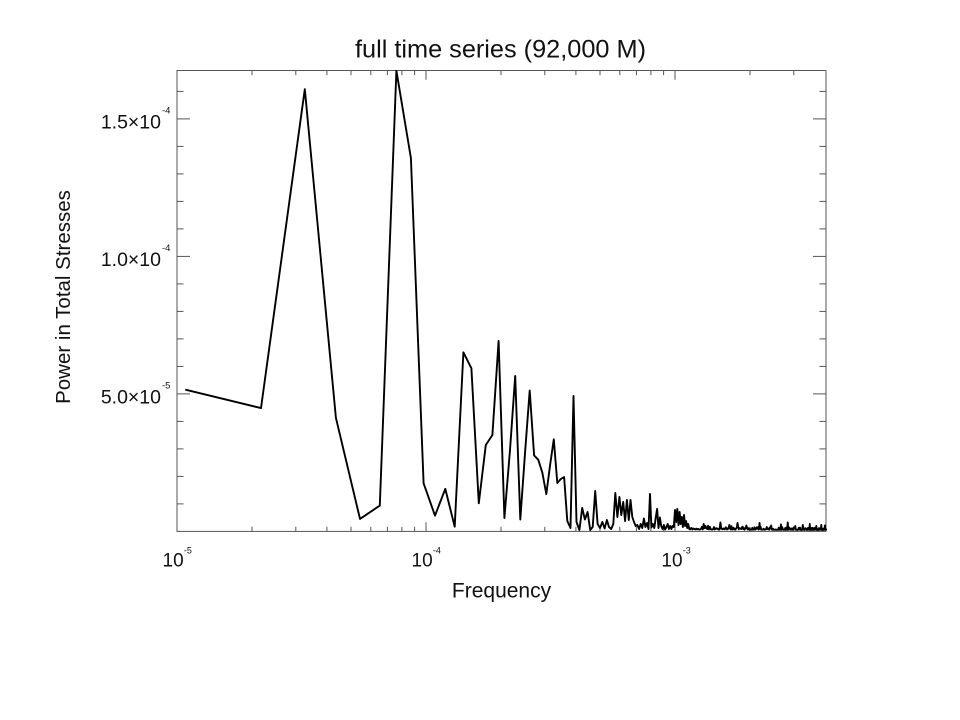 This screenshot has width=960, height=720. I want to click on svg-text: 1.5×10, so click(131, 122).